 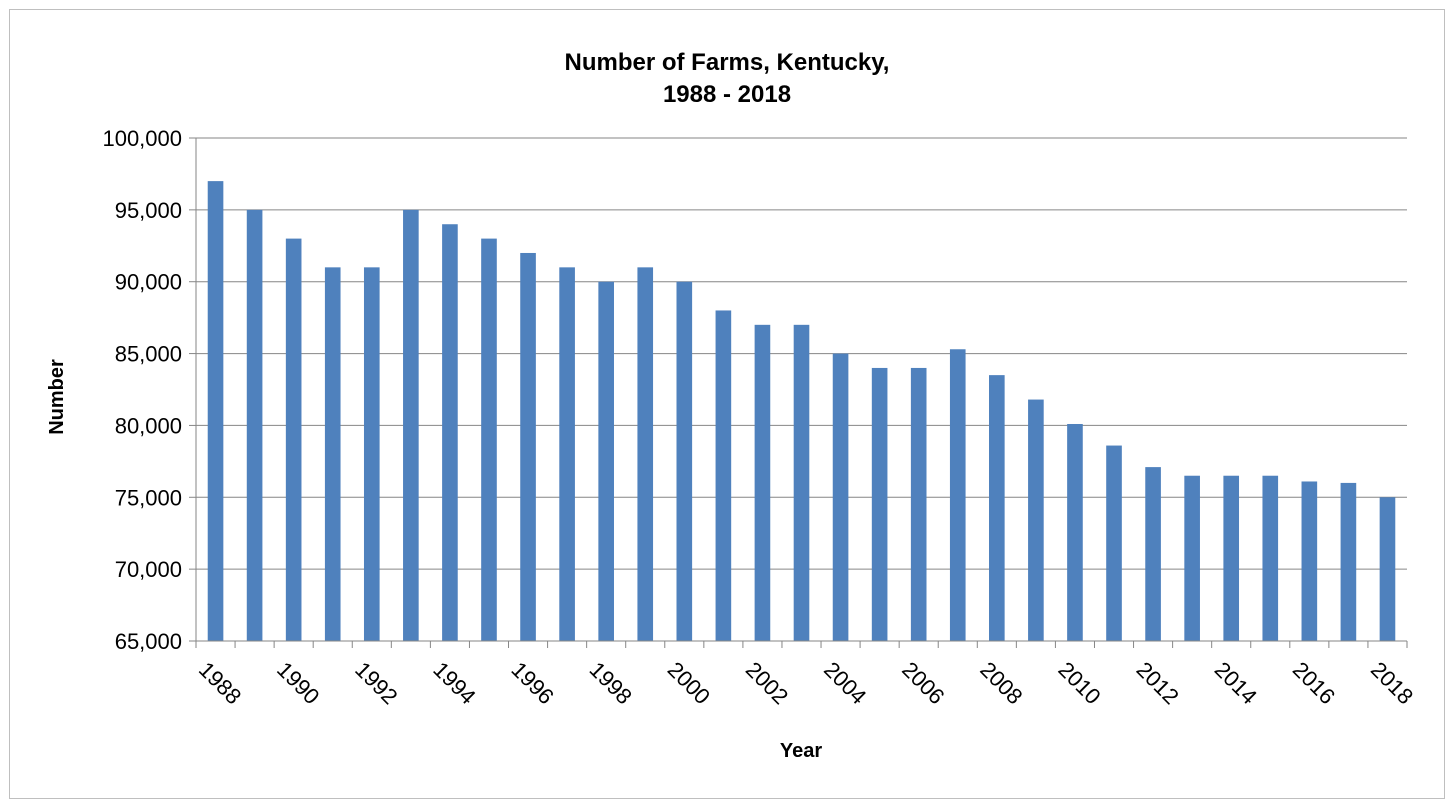 What do you see at coordinates (332, 454) in the screenshot?
I see `bar-1991` at bounding box center [332, 454].